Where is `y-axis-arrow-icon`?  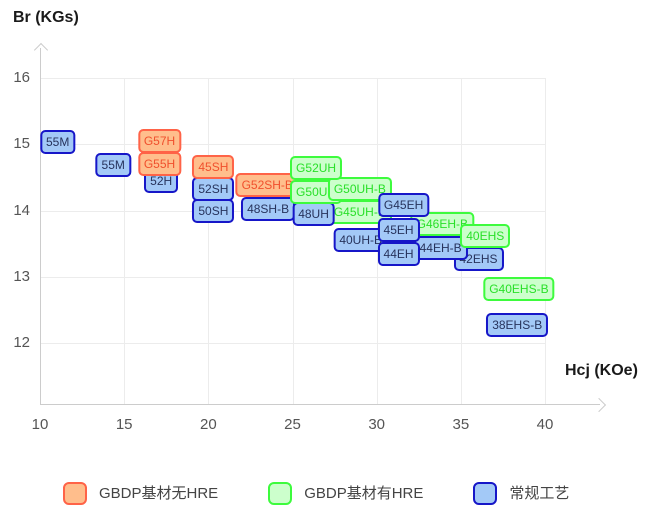 y-axis-arrow-icon is located at coordinates (41, 50).